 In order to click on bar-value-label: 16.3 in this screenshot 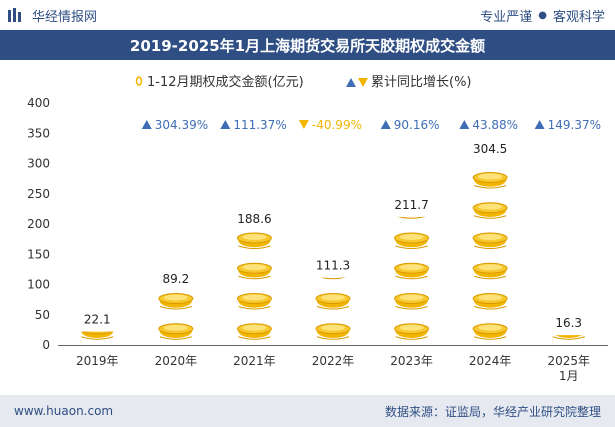, I will do `click(568, 323)`.